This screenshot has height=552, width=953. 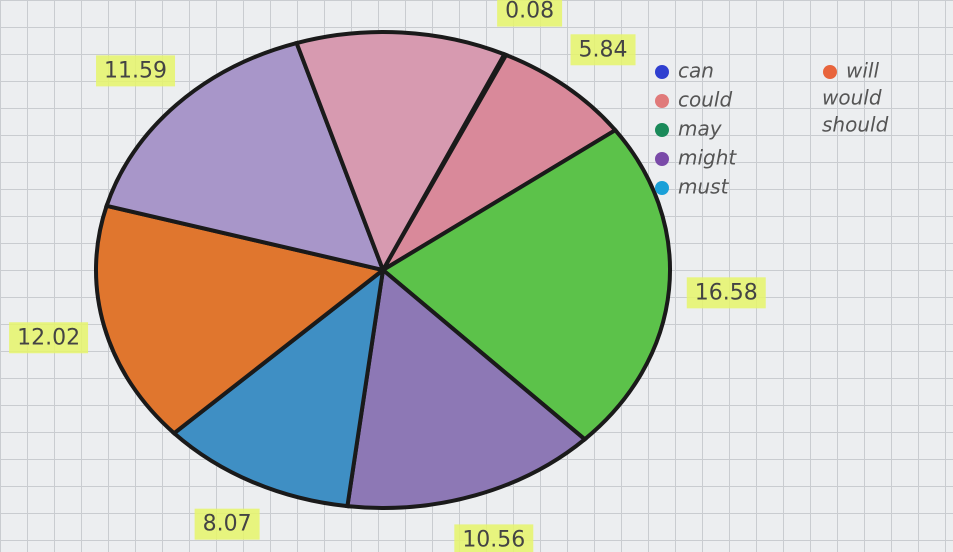 I want to click on data-label: 5.84, so click(x=603, y=49).